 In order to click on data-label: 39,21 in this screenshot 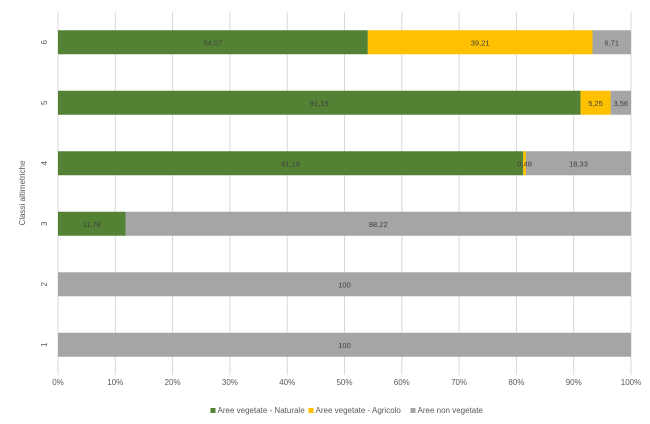, I will do `click(480, 42)`.